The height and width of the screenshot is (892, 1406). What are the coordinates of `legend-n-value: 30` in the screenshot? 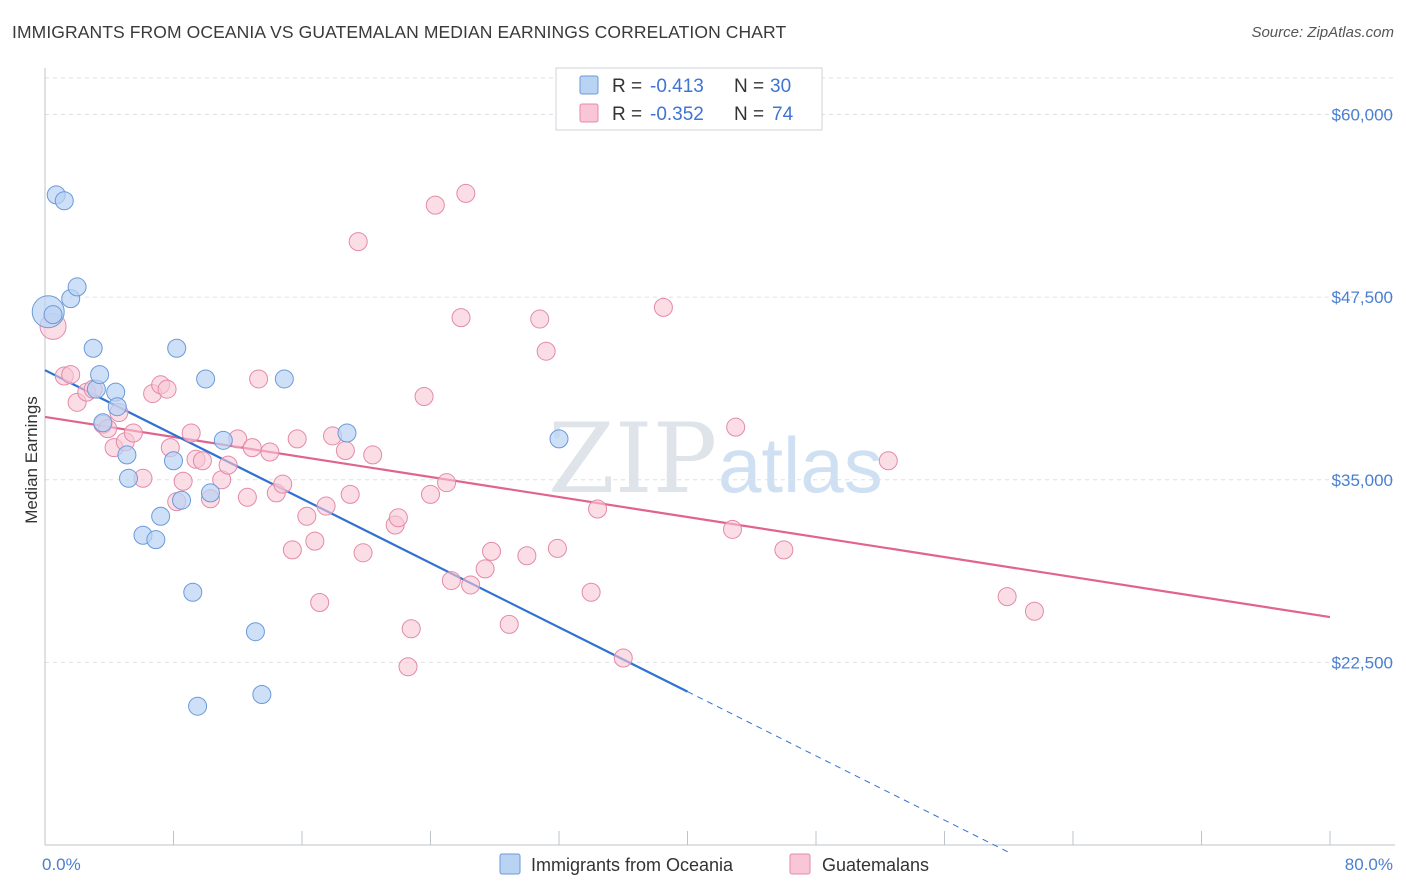 It's located at (780, 86).